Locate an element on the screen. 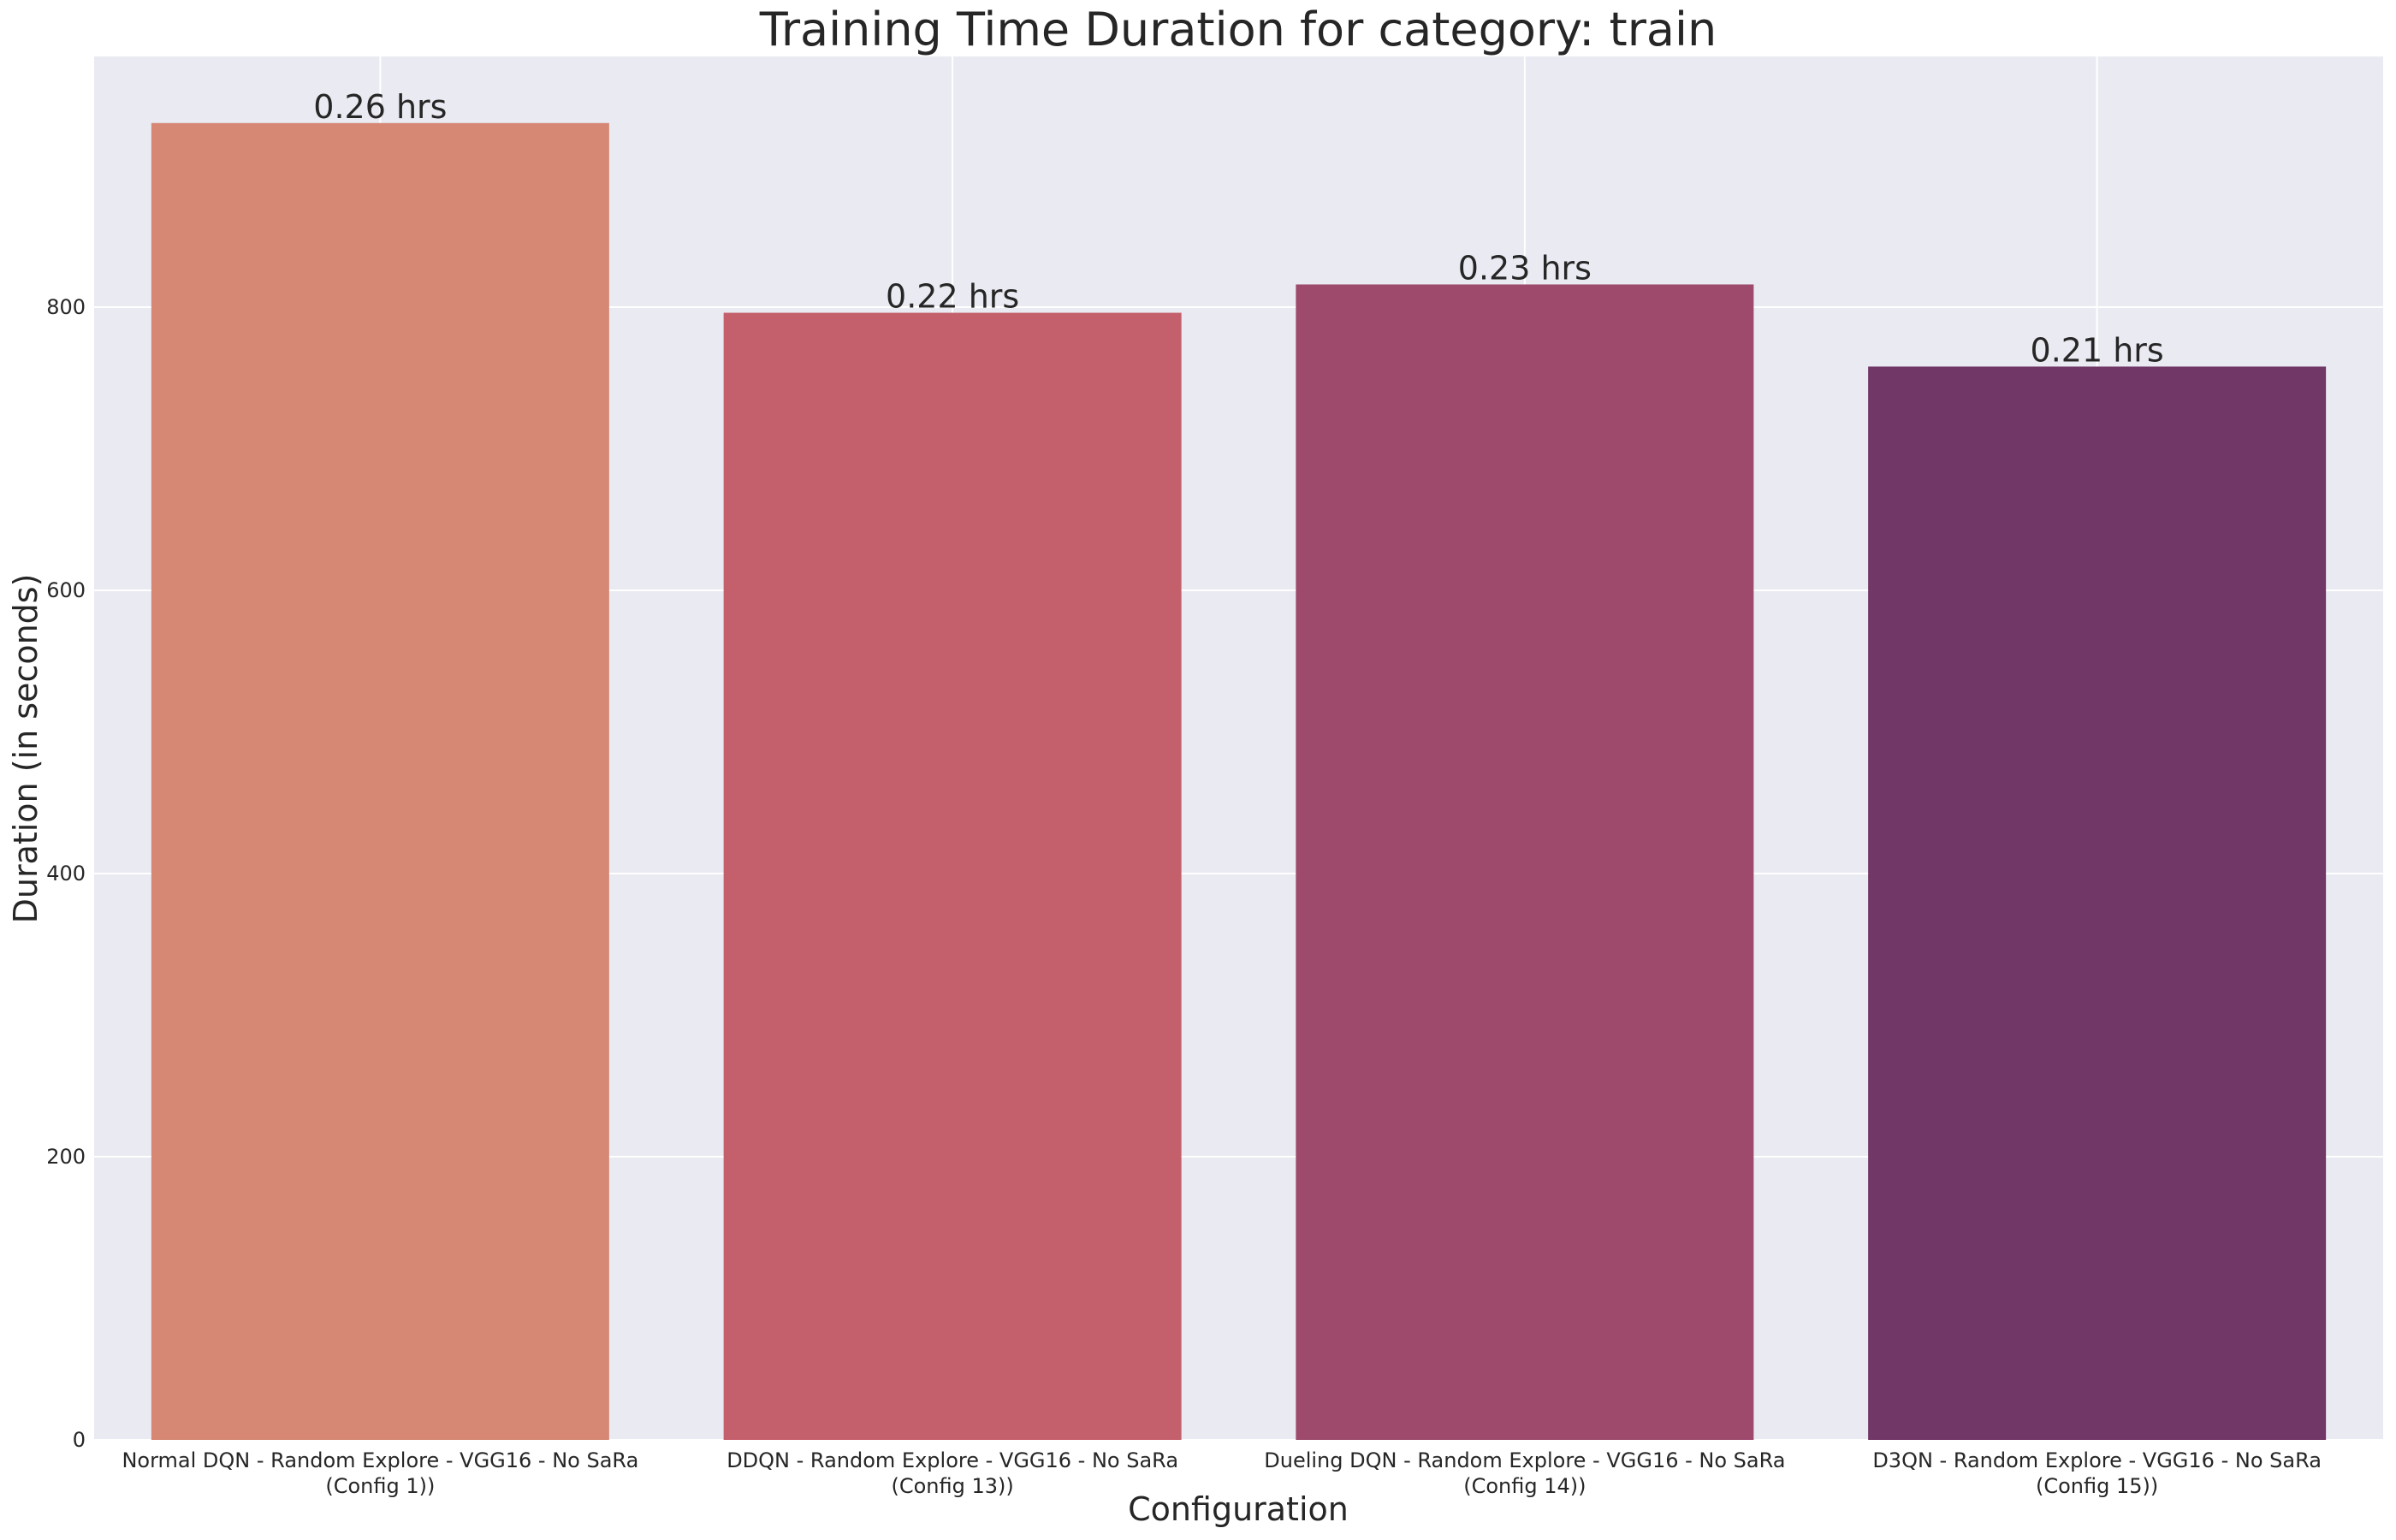  y-tick-label: 800 is located at coordinates (66, 307).